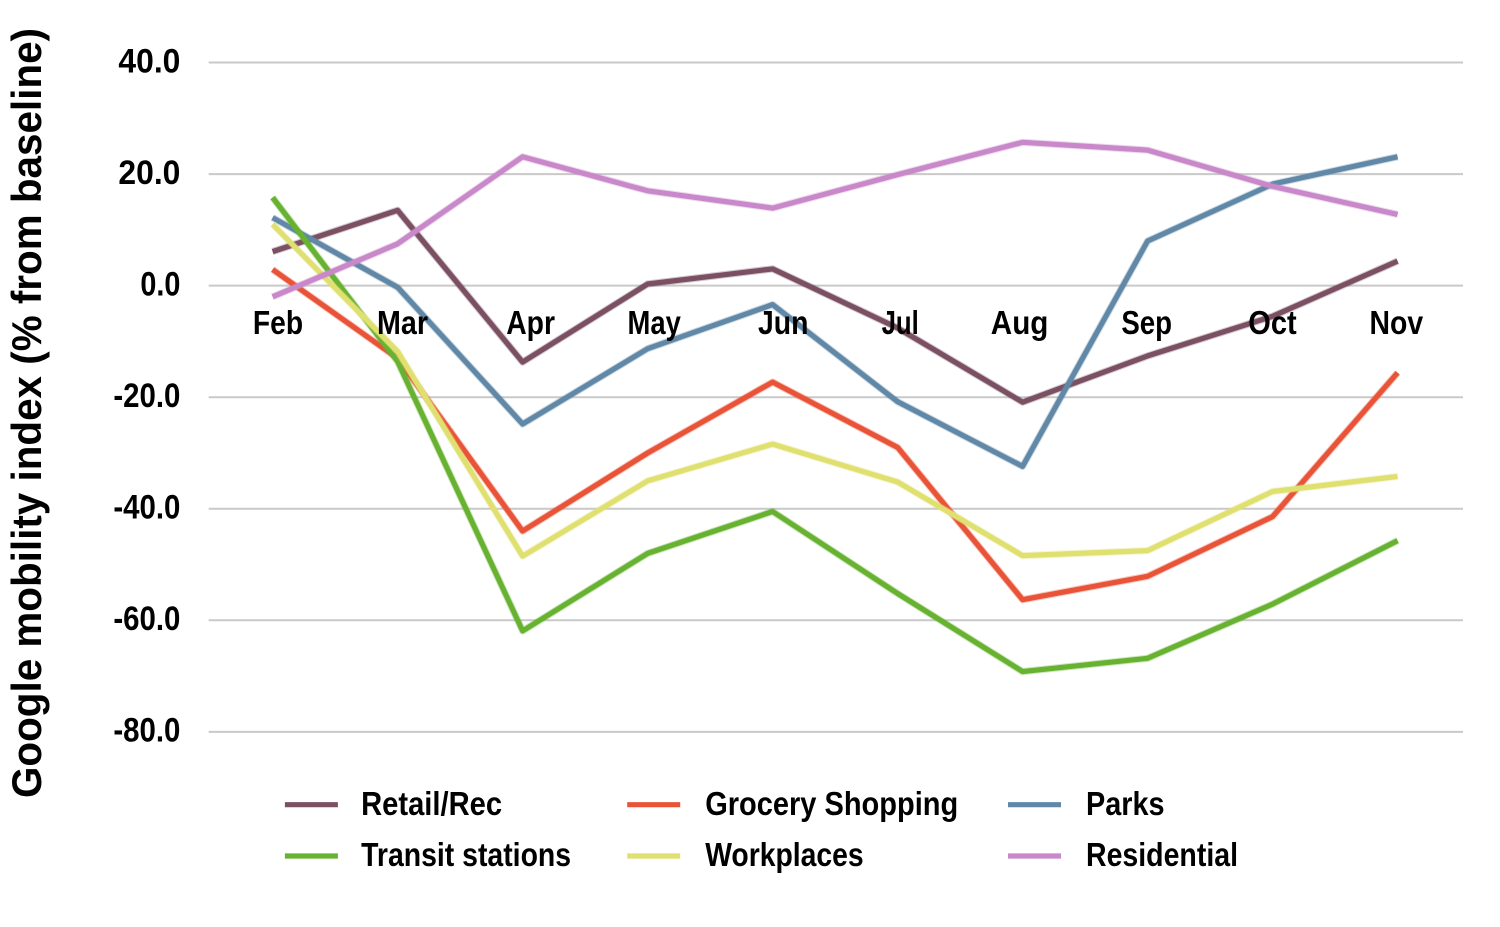 This screenshot has width=1500, height=927. I want to click on svg-text: -60.0, so click(146, 619).